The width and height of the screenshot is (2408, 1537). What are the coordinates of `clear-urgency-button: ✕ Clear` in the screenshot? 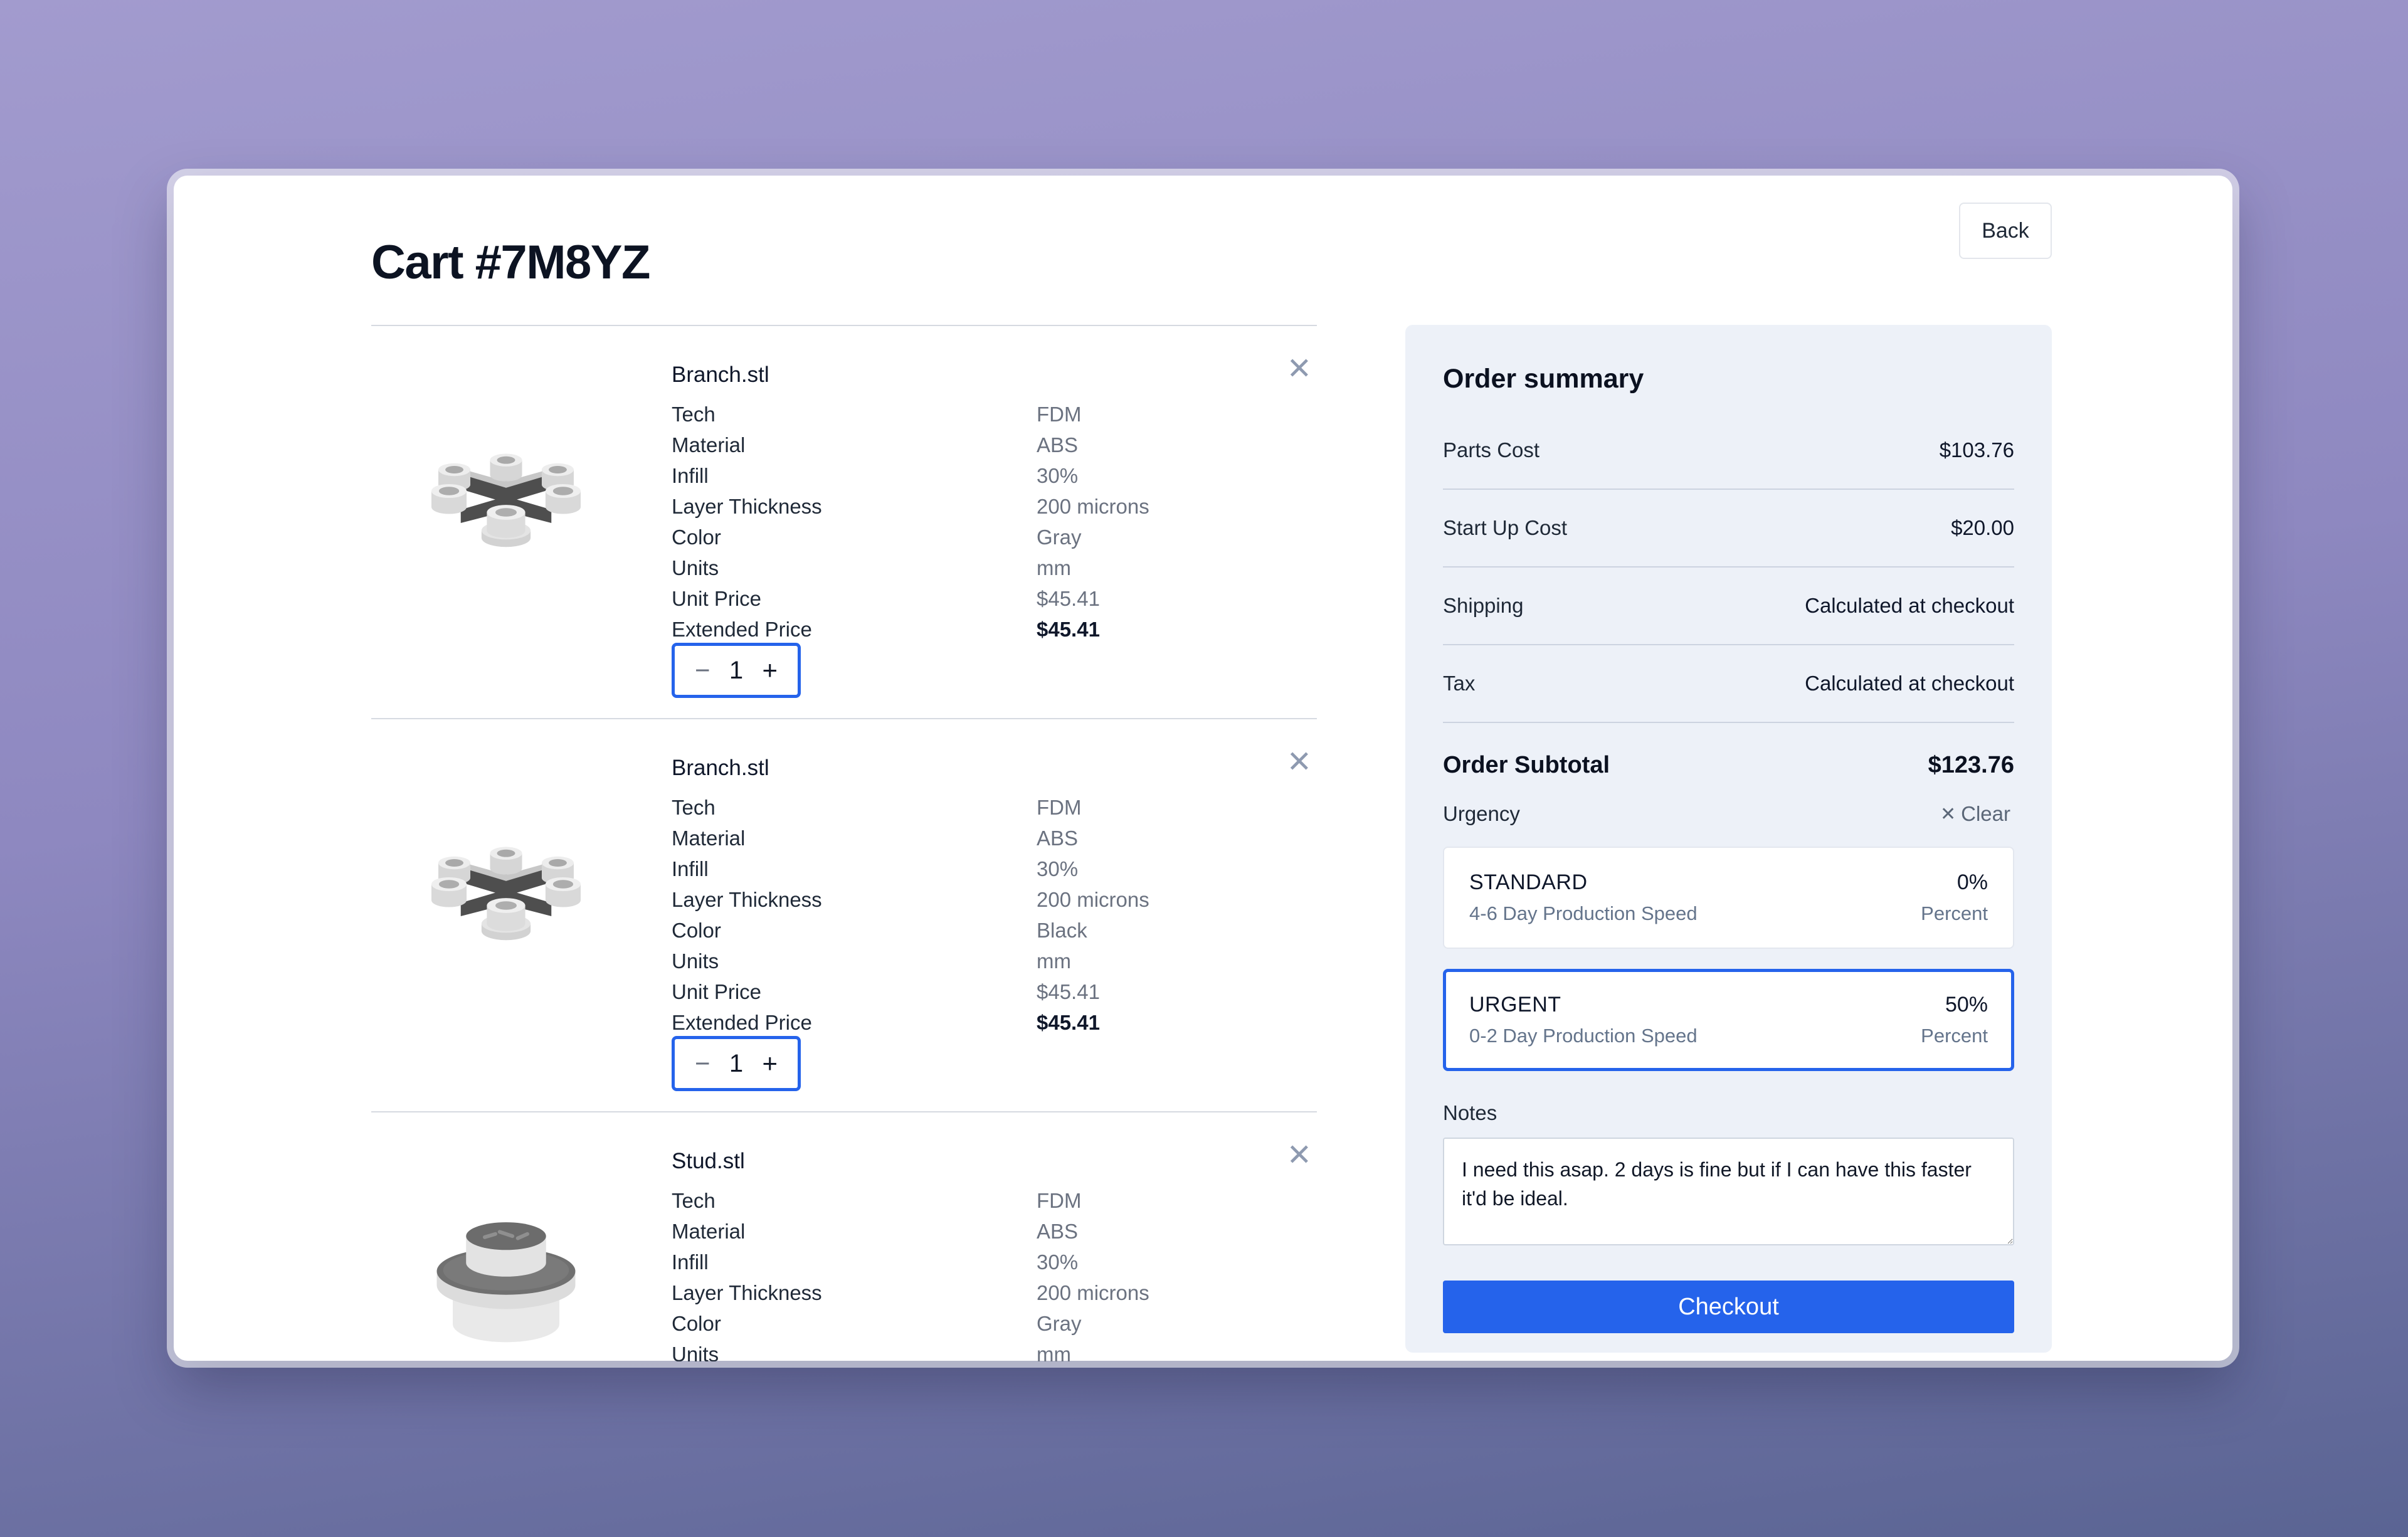 It's located at (1975, 814).